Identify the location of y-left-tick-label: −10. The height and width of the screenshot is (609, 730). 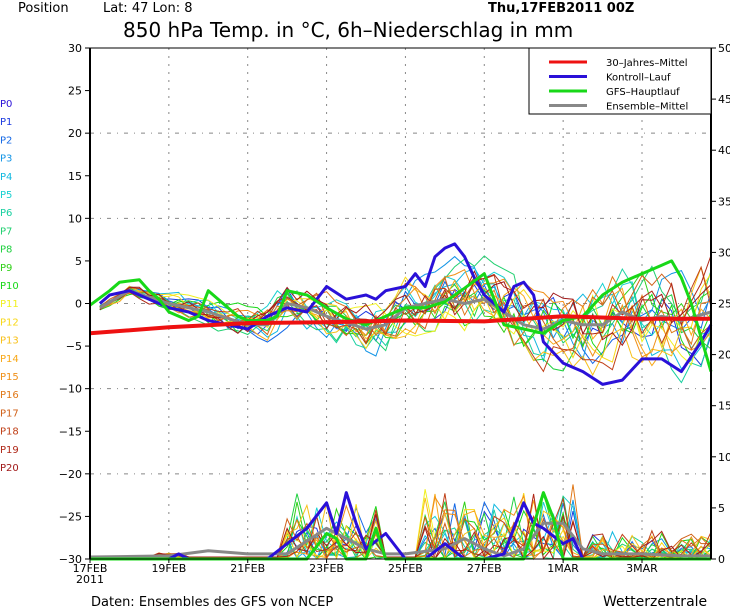
(70, 389).